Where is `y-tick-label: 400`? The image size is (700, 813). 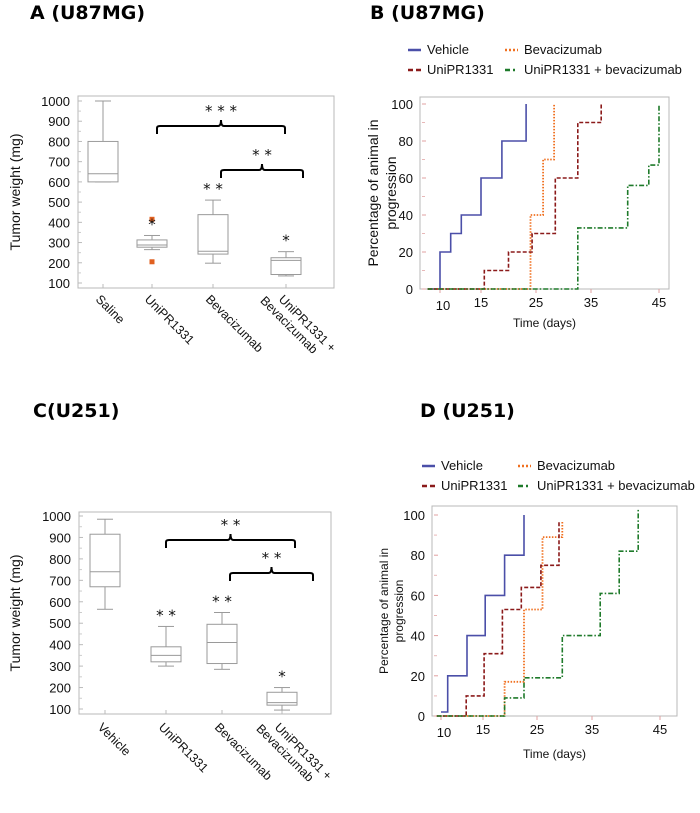 y-tick-label: 400 is located at coordinates (60, 645).